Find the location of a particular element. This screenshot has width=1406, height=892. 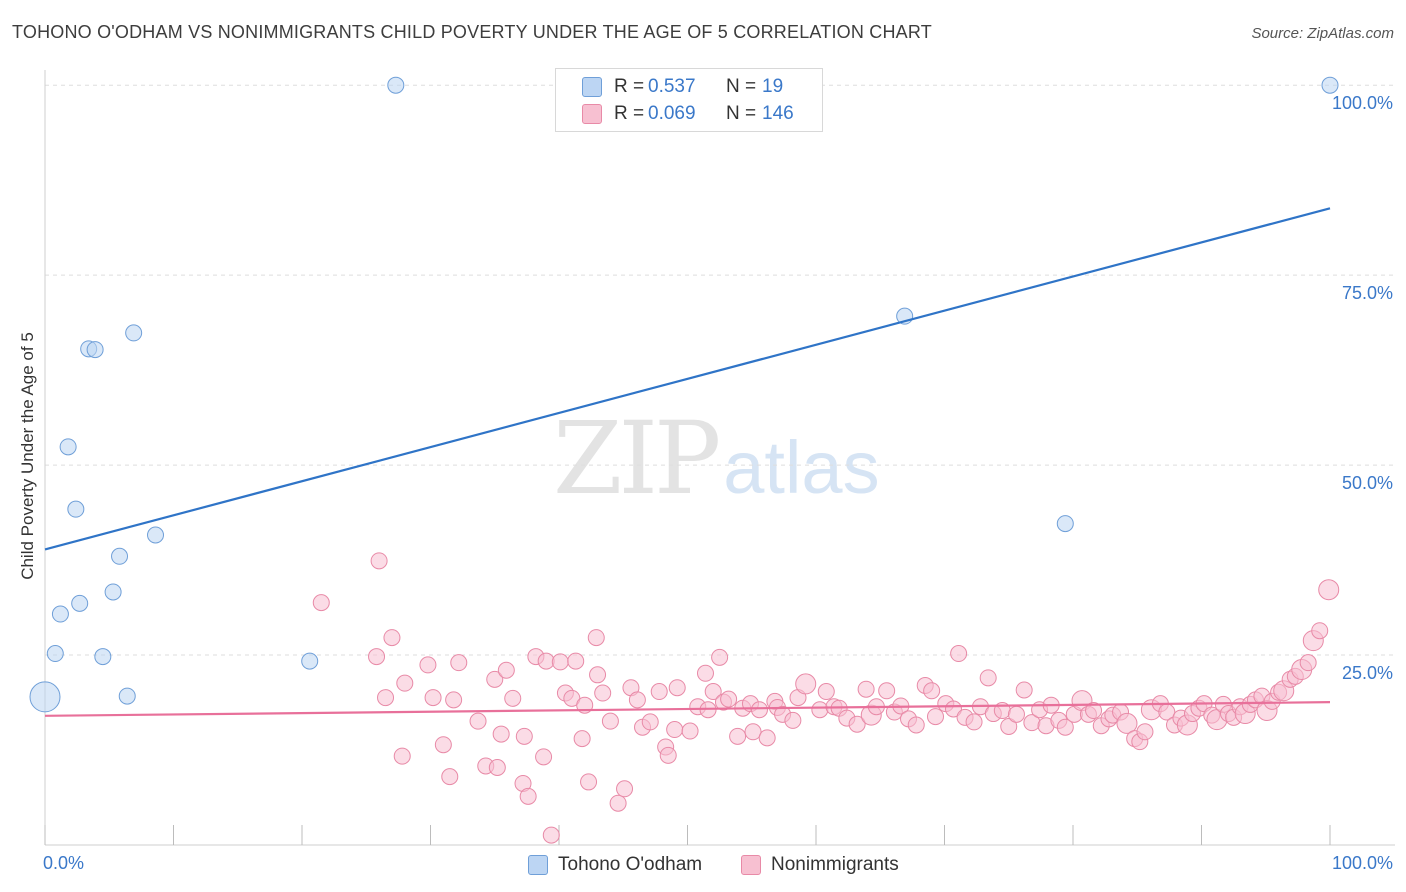

y-tick-label: 25.0% is located at coordinates (1367, 673).